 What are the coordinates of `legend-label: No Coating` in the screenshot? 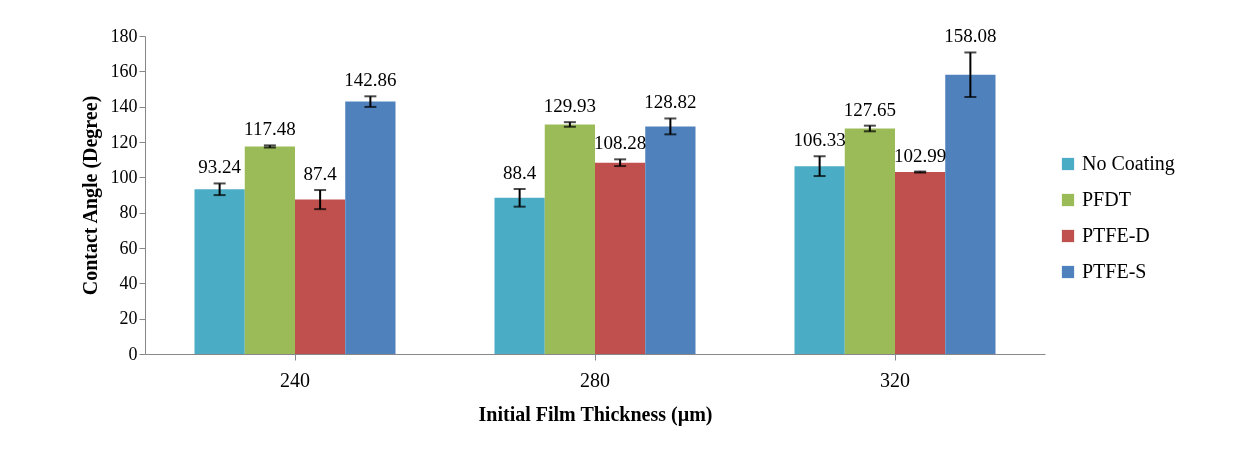 It's located at (1128, 163).